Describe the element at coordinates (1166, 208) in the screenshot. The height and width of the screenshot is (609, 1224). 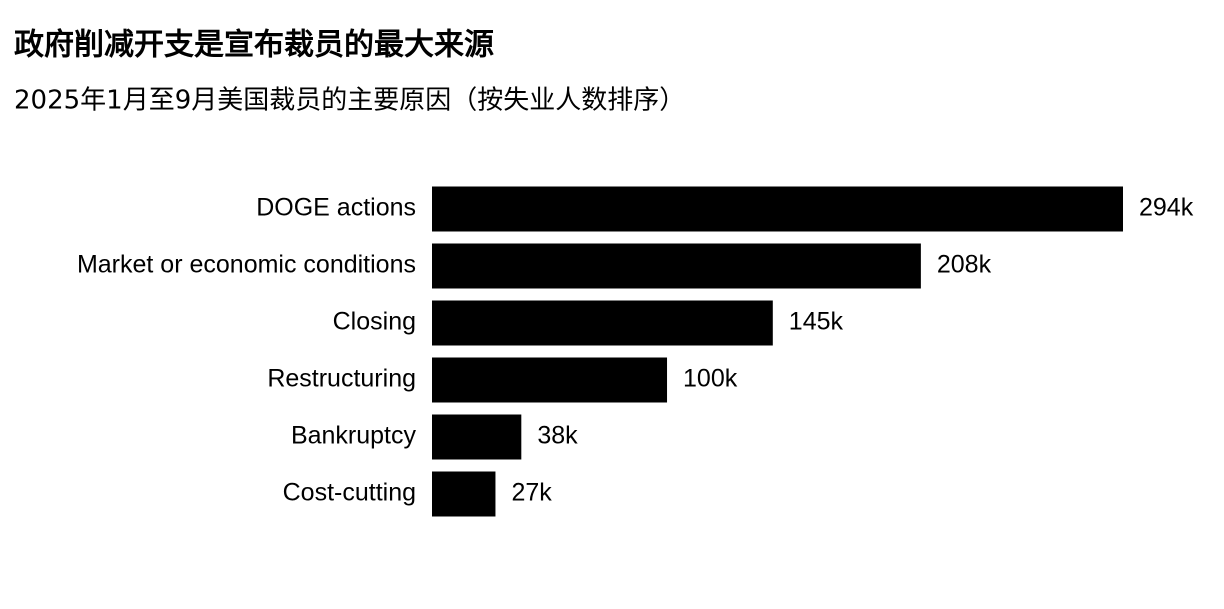
I see `value-label: 294k` at that location.